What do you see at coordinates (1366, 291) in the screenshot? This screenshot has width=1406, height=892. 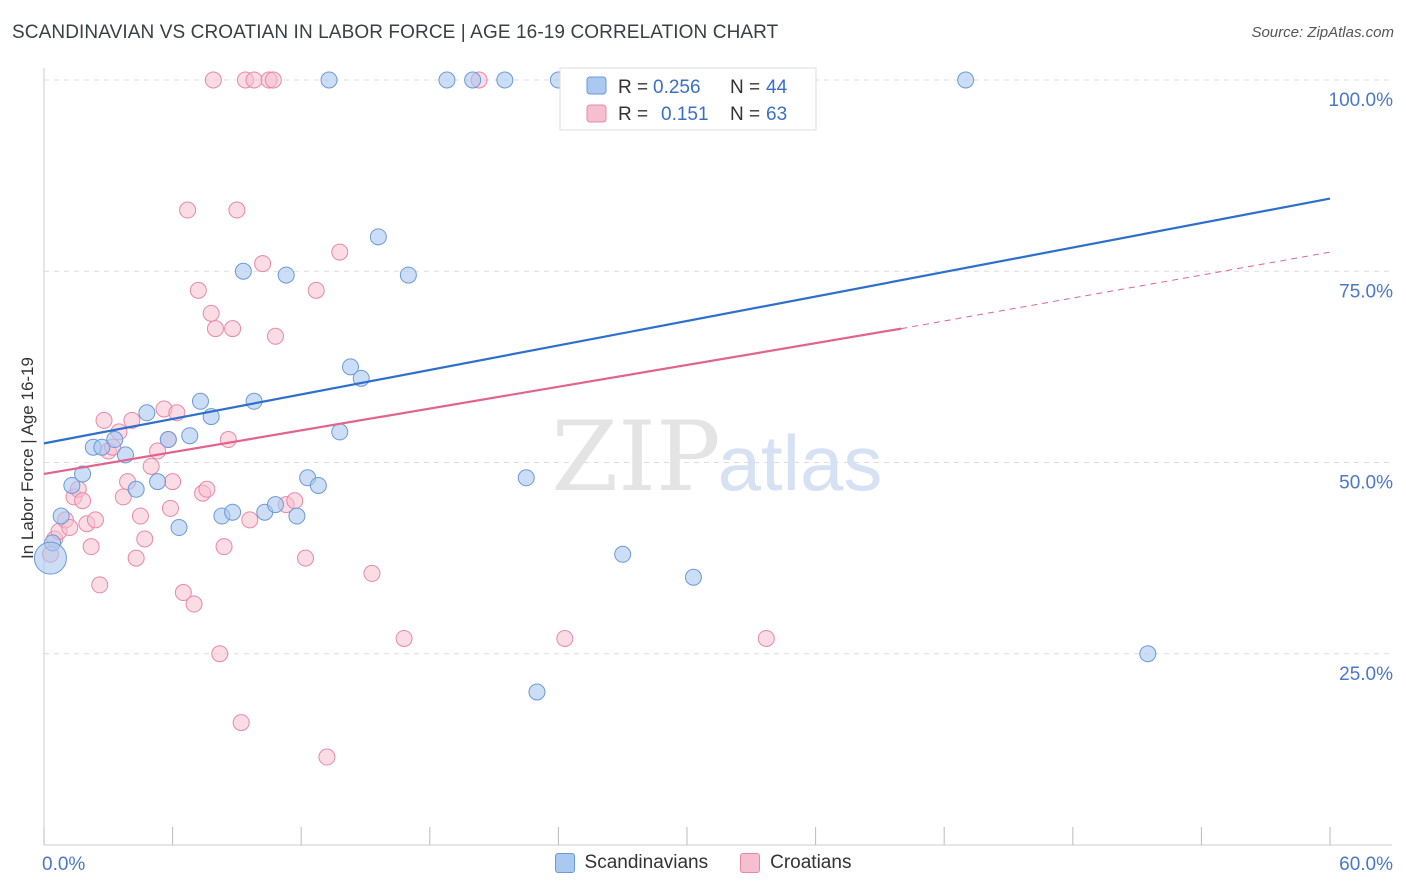 I see `y-tick-label: 75.0%` at bounding box center [1366, 291].